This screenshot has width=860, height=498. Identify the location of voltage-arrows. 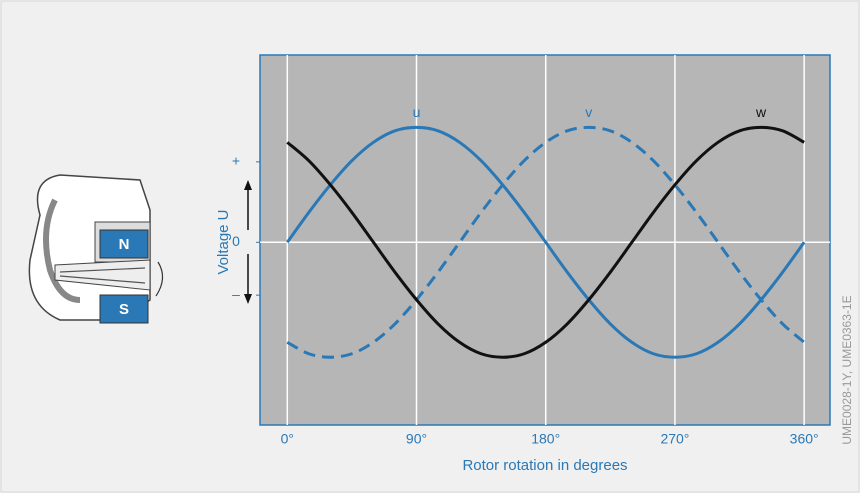
(248, 242).